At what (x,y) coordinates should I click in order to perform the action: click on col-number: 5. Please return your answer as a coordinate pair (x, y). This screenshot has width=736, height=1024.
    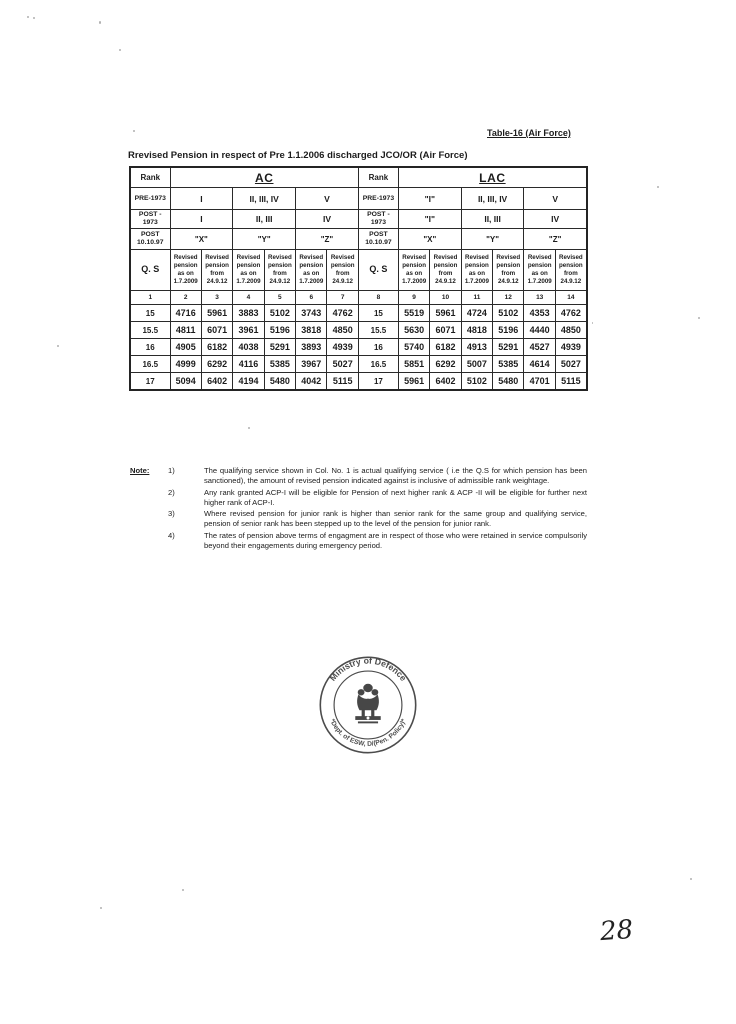
    Looking at the image, I should click on (280, 297).